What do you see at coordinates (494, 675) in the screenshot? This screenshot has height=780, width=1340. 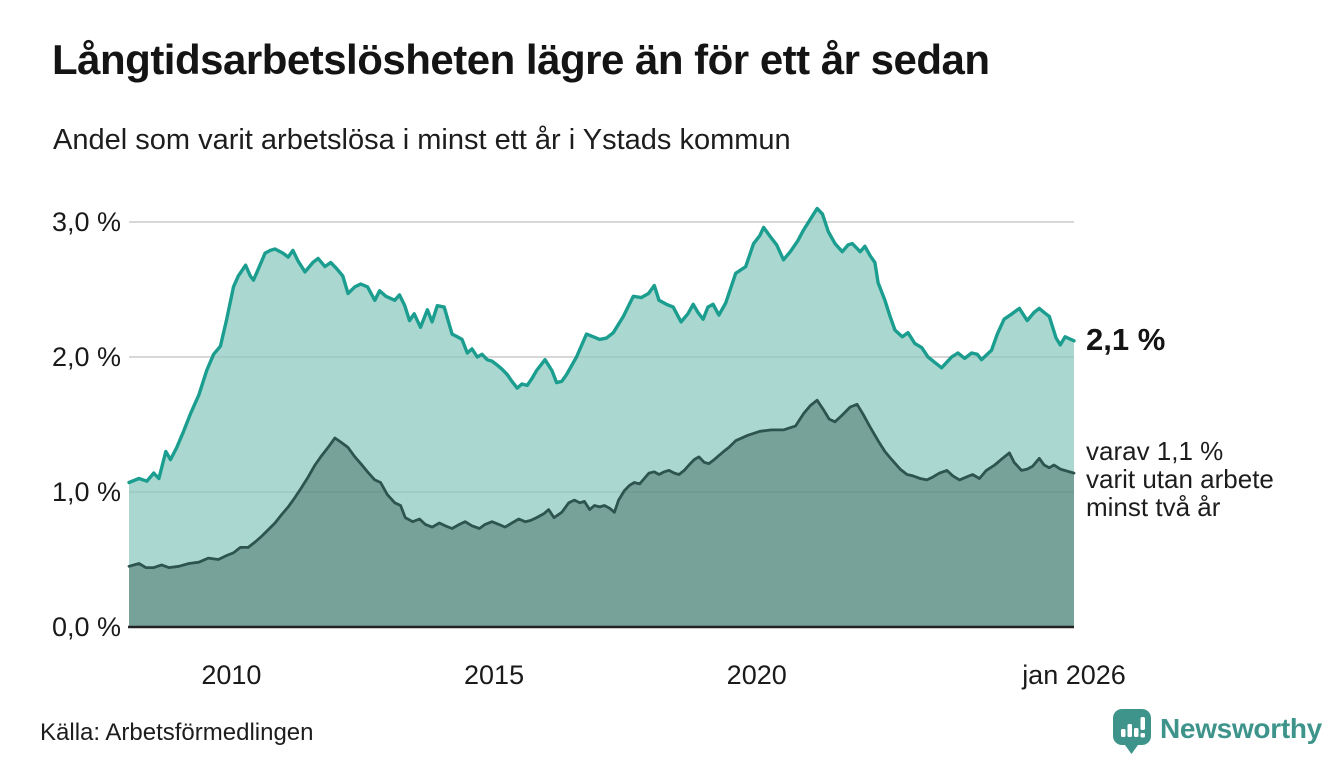 I see `x-tick-label: 2015` at bounding box center [494, 675].